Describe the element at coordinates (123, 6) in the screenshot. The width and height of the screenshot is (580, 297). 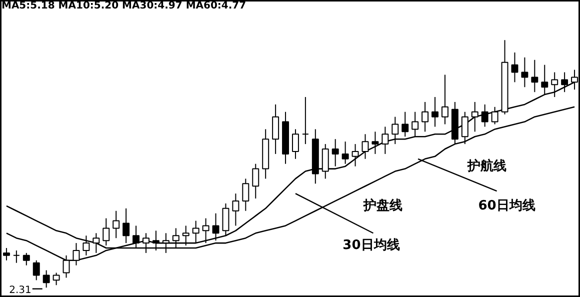
I see `text: MA5:5.18 MA10:5.20 MA30:4.97 MA60:4.77` at that location.